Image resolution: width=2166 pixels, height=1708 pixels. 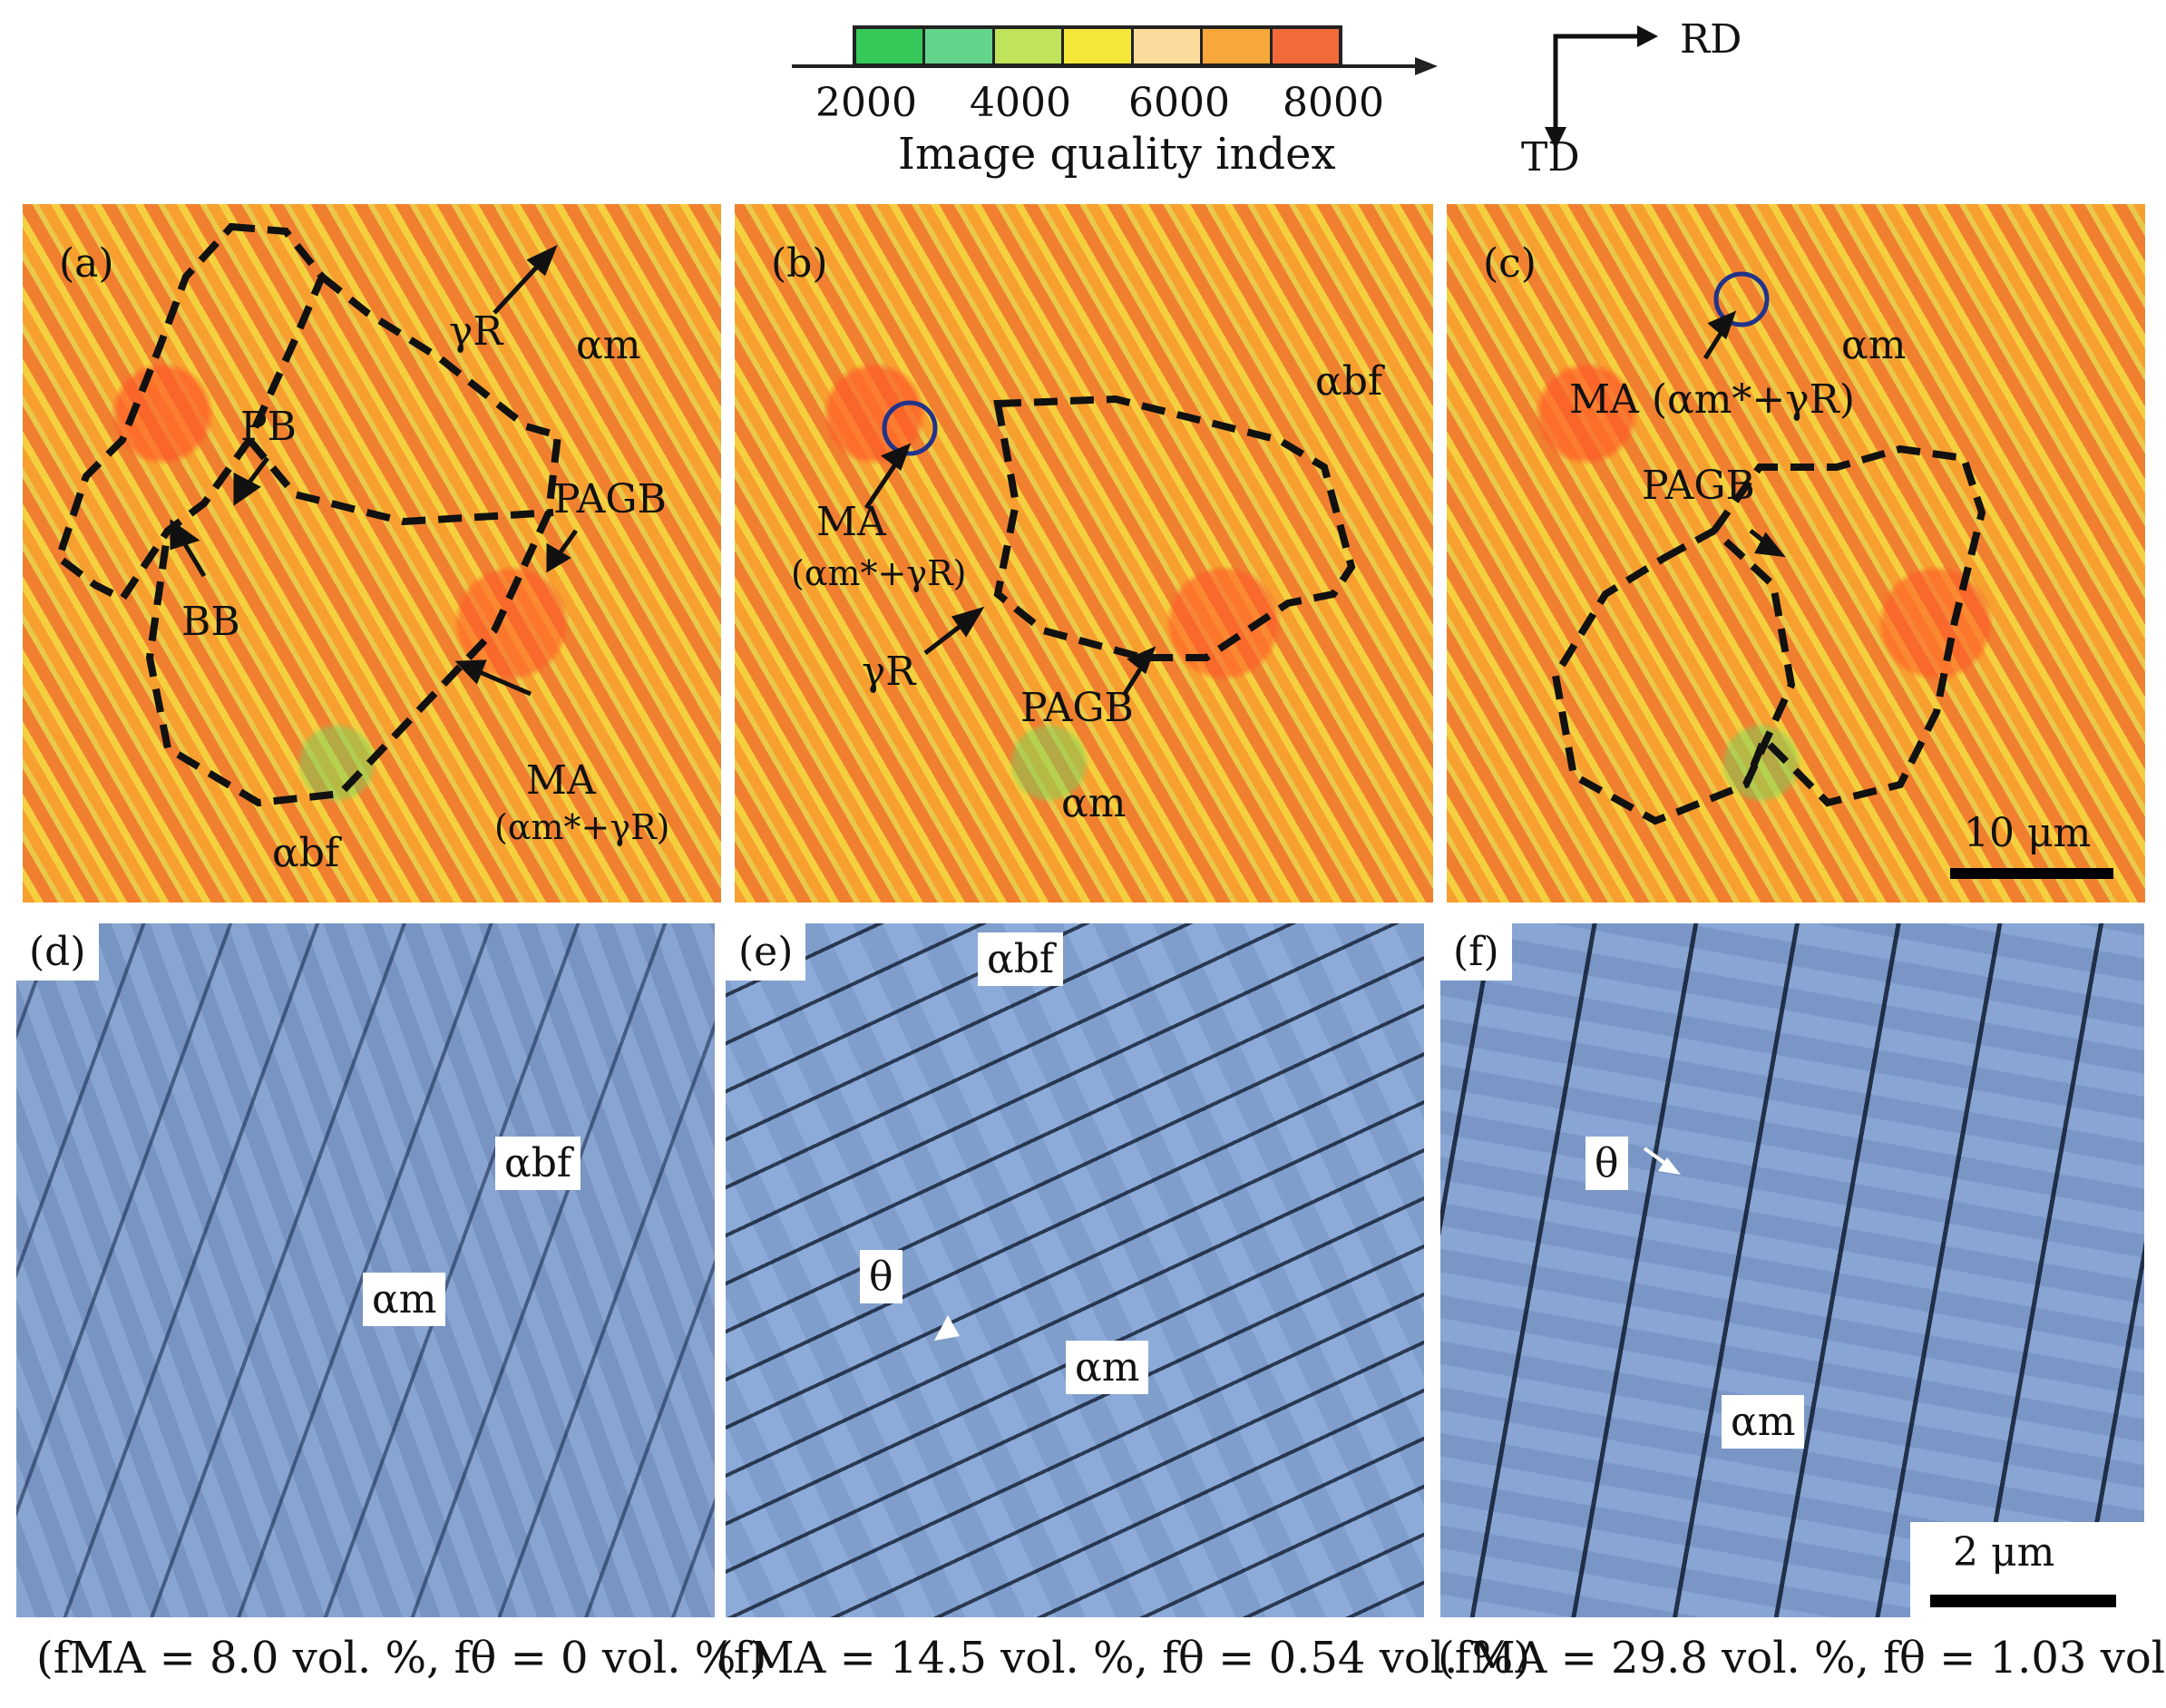 I want to click on panel-c-scalebar-label: 10 μm, so click(x=2028, y=833).